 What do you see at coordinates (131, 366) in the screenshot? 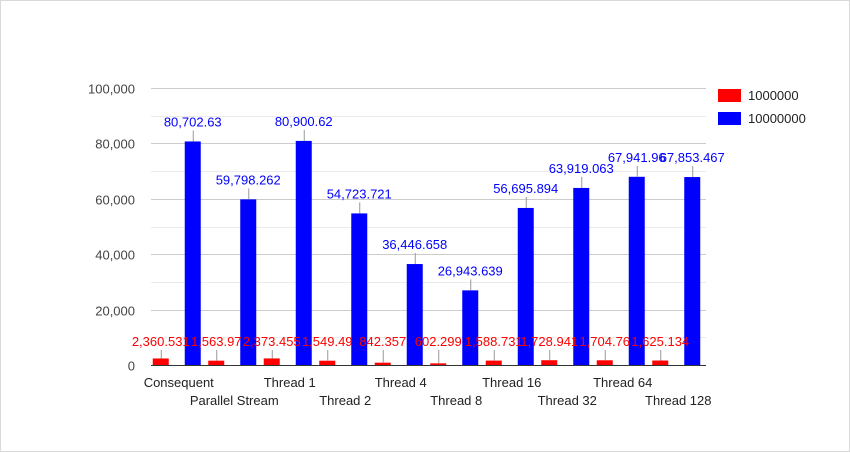
I see `y-tick-label: 0` at bounding box center [131, 366].